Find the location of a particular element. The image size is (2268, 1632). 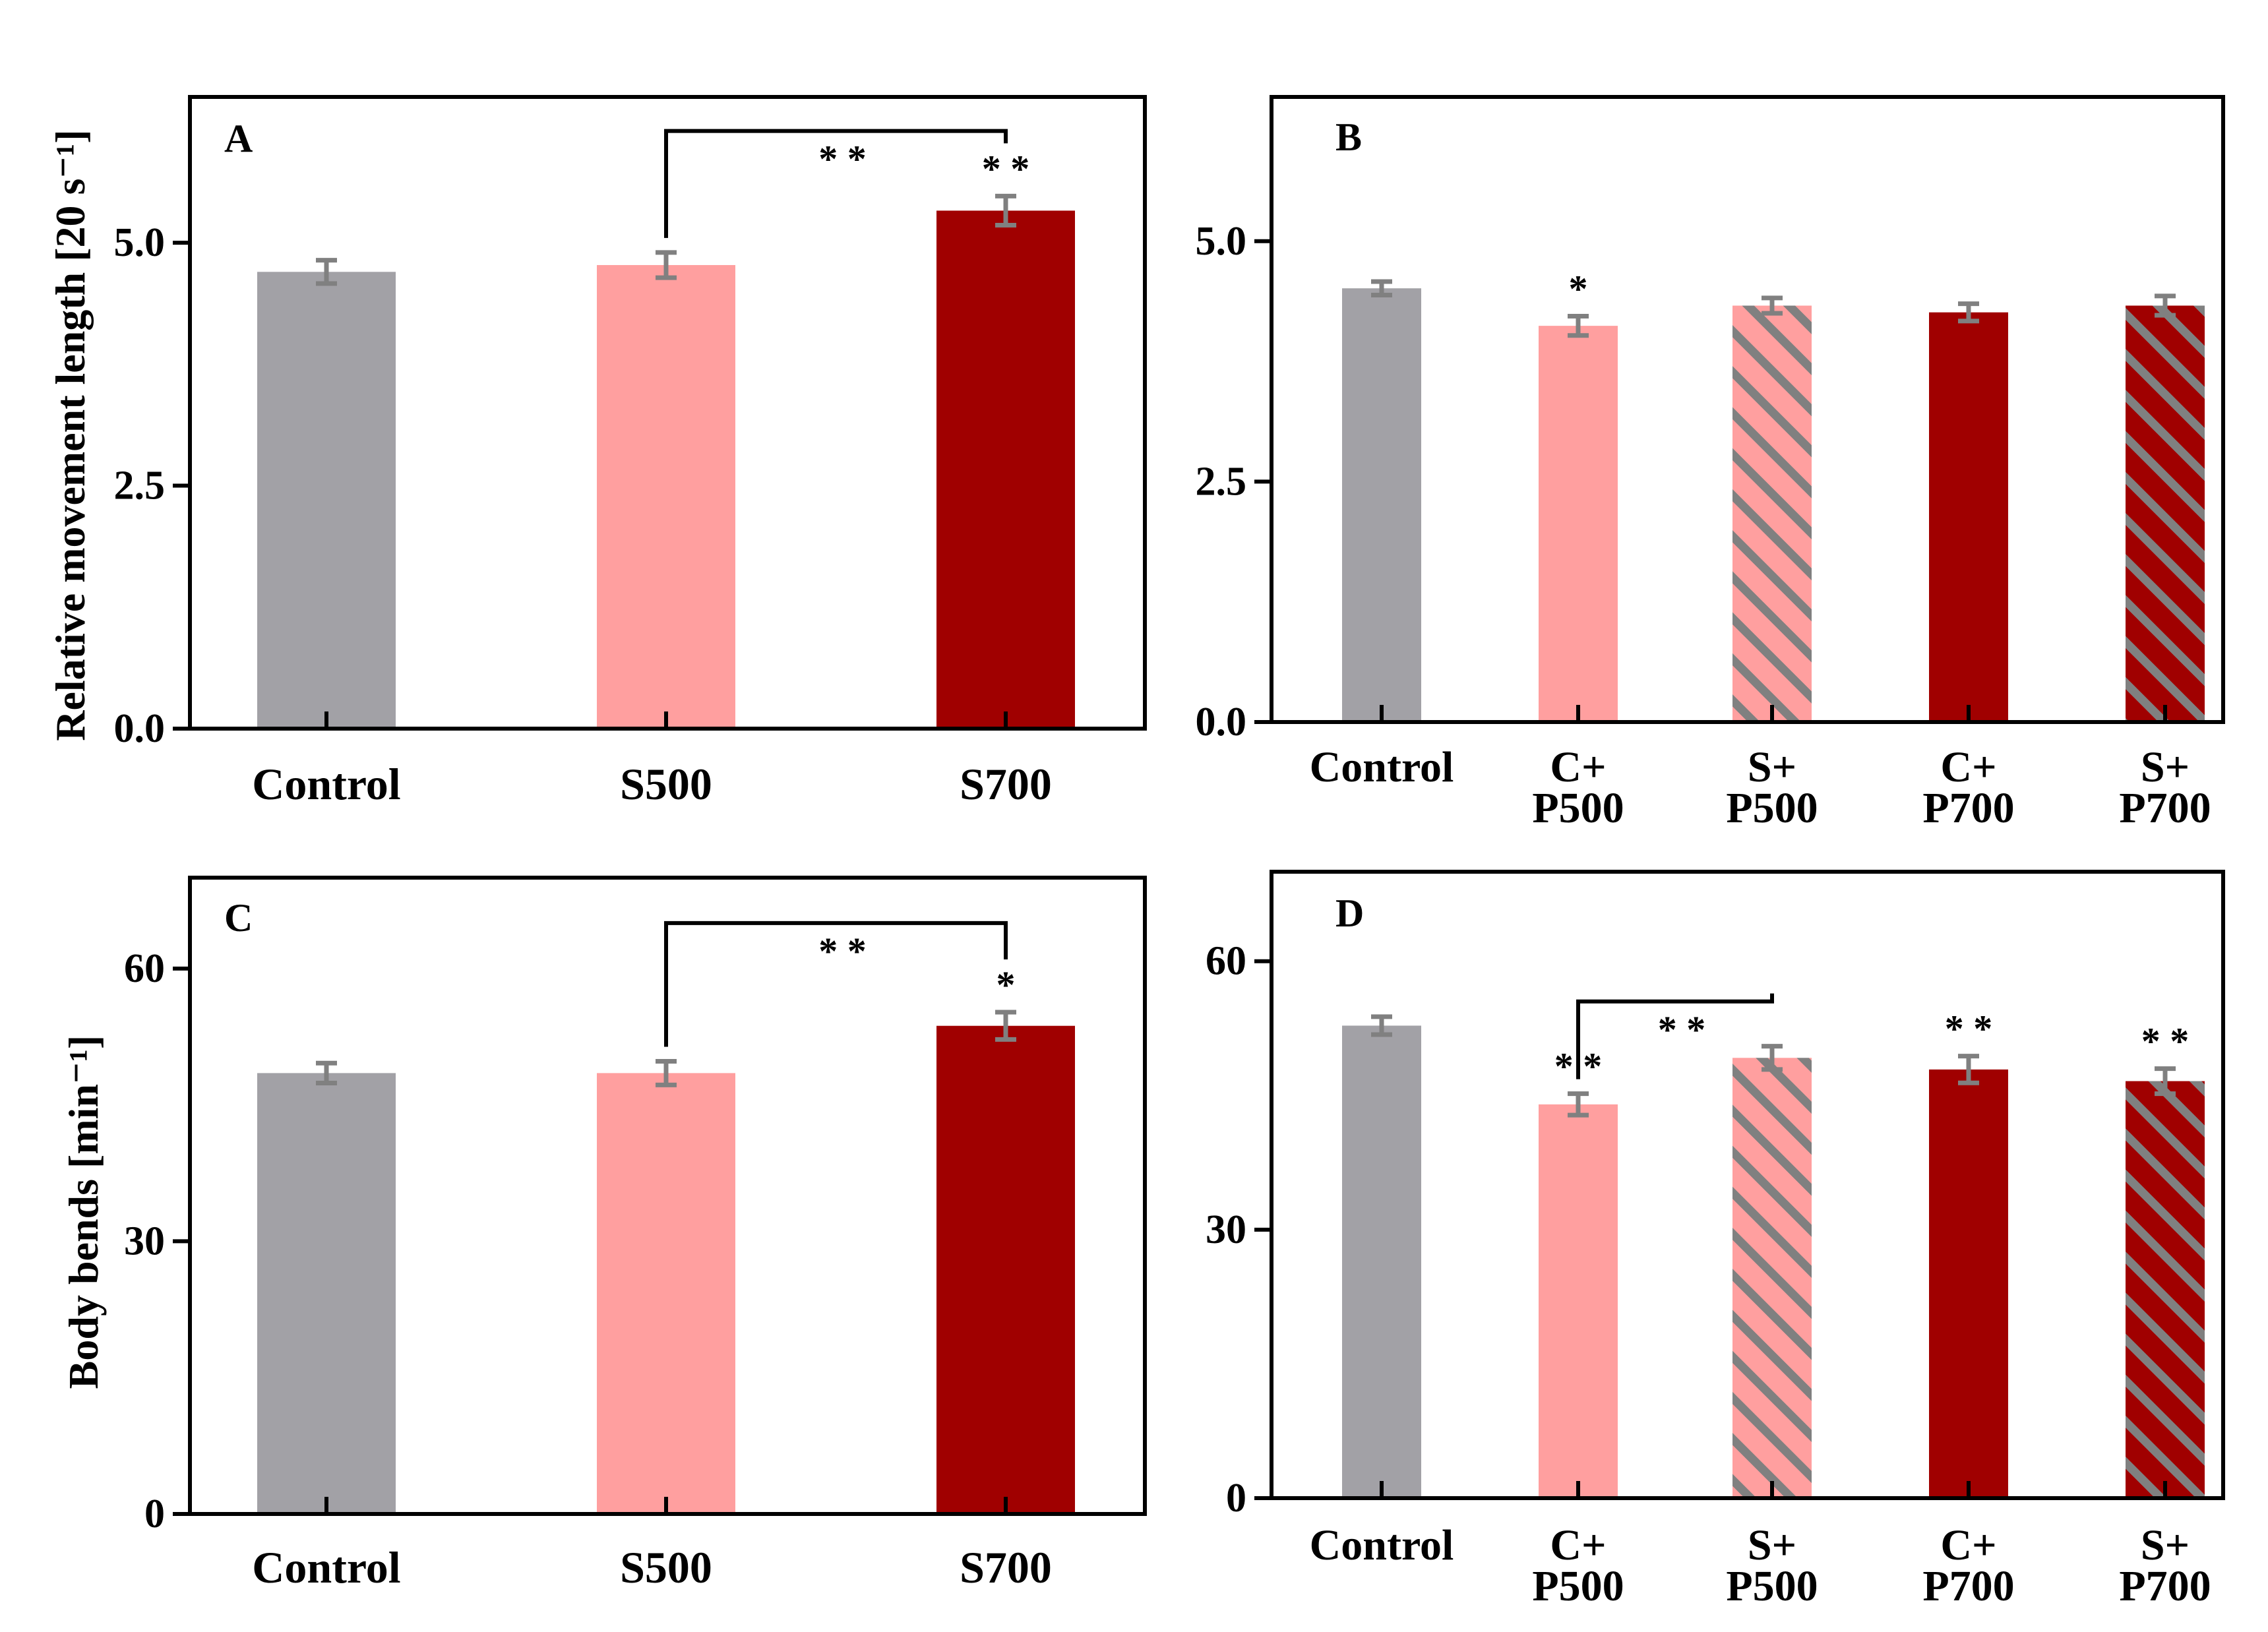

significance-mark-c-0: * is located at coordinates (1006, 985).